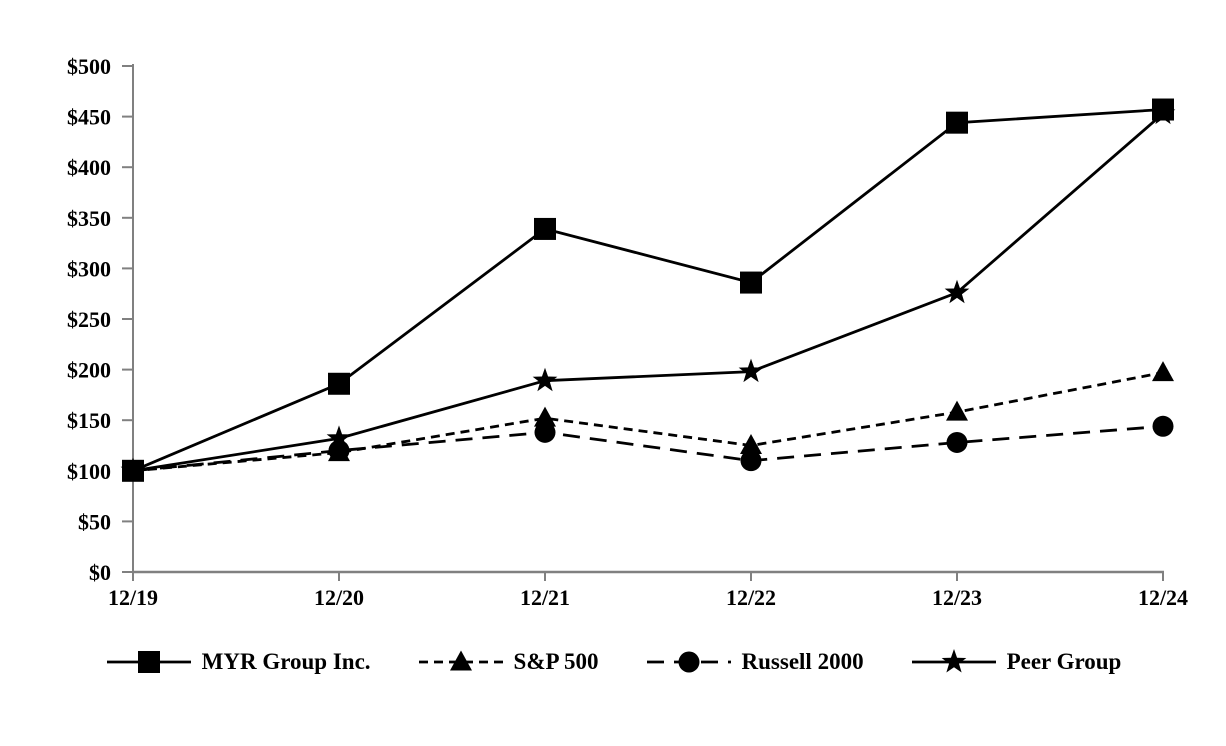 This screenshot has height=746, width=1226. What do you see at coordinates (100, 572) in the screenshot?
I see `y-tick-label: $0` at bounding box center [100, 572].